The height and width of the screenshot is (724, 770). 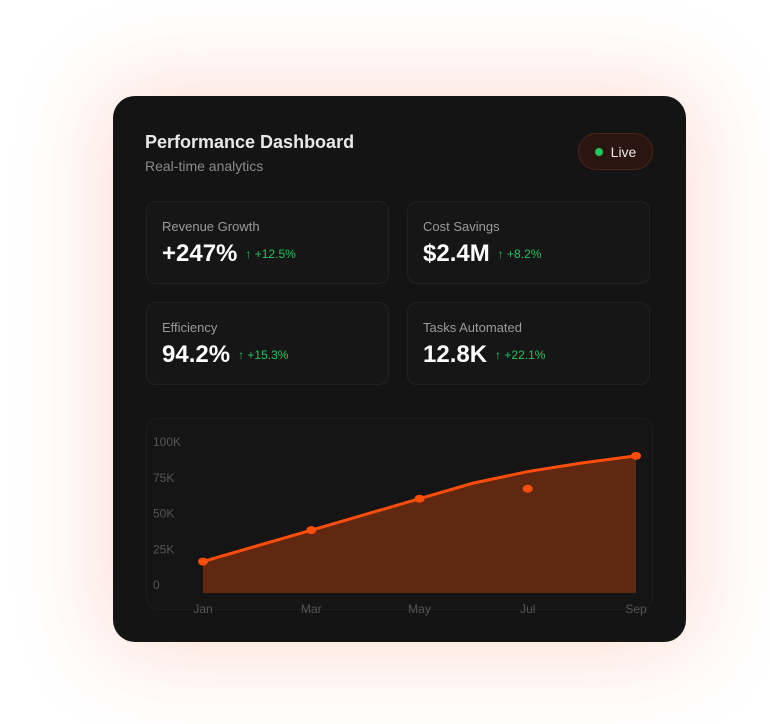 I want to click on metric-card: Revenue Growth +247% ↑ +12.5%, so click(x=267, y=242).